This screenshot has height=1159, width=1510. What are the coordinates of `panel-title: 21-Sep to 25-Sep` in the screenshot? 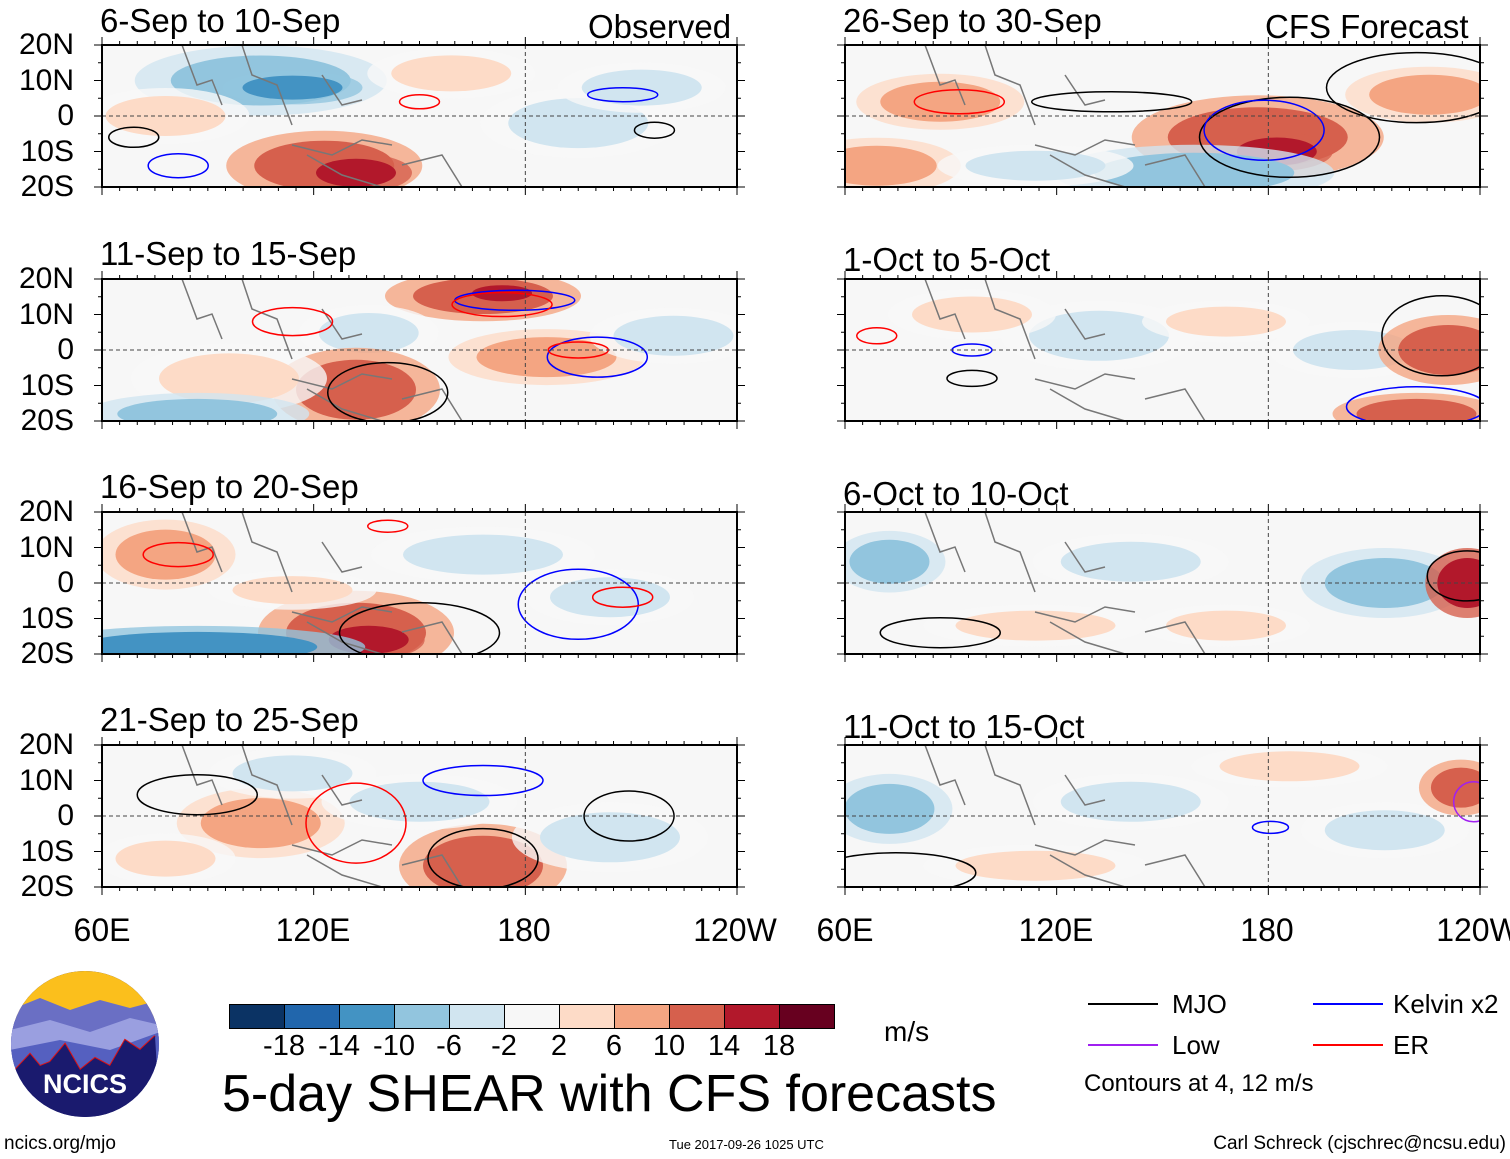 It's located at (229, 719).